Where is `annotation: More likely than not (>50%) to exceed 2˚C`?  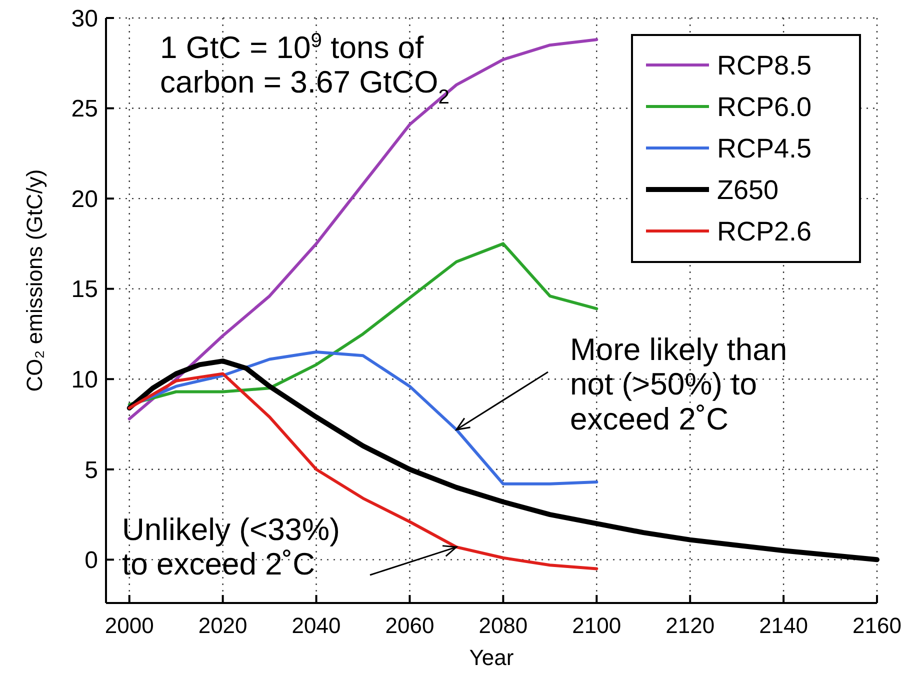 annotation: More likely than not (>50%) to exceed 2˚C is located at coordinates (679, 384).